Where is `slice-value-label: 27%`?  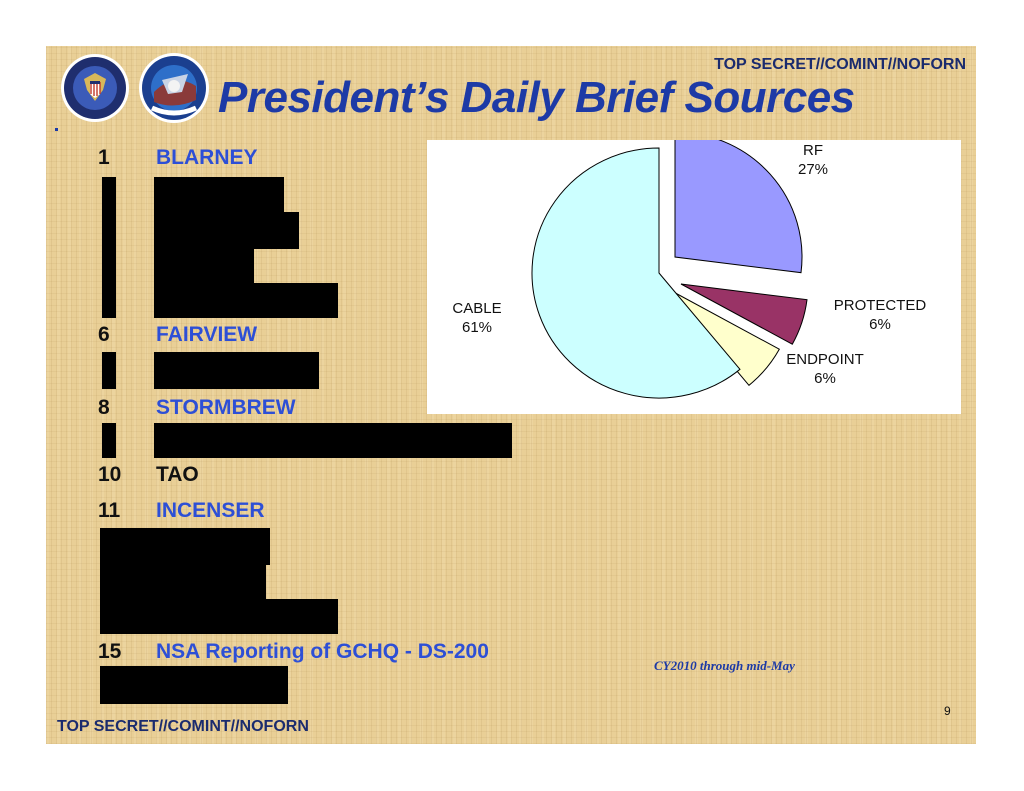
slice-value-label: 27% is located at coordinates (813, 169).